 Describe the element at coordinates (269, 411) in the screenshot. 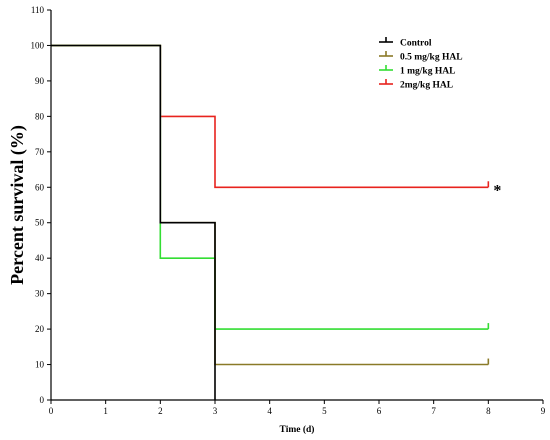

I see `x-tick-label: 4` at that location.